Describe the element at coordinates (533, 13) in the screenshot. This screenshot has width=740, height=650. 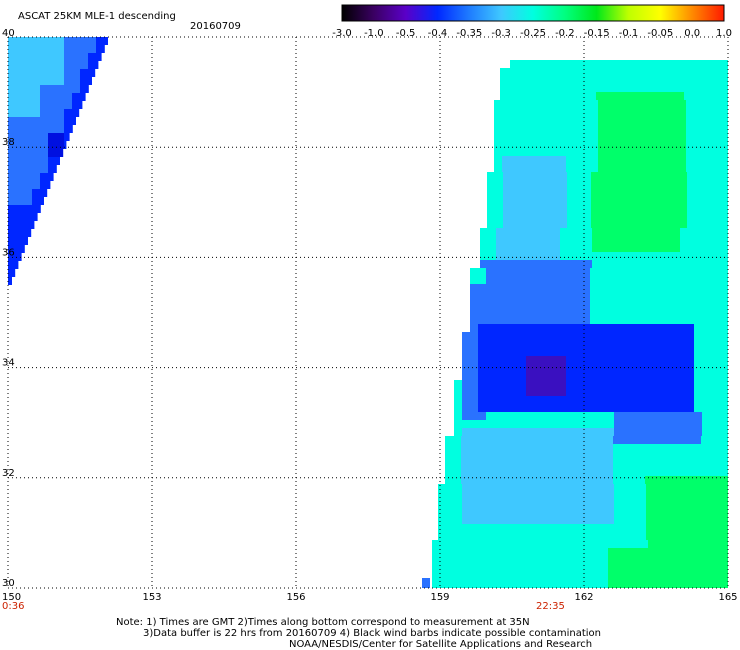
I see `colorbar-frame` at that location.